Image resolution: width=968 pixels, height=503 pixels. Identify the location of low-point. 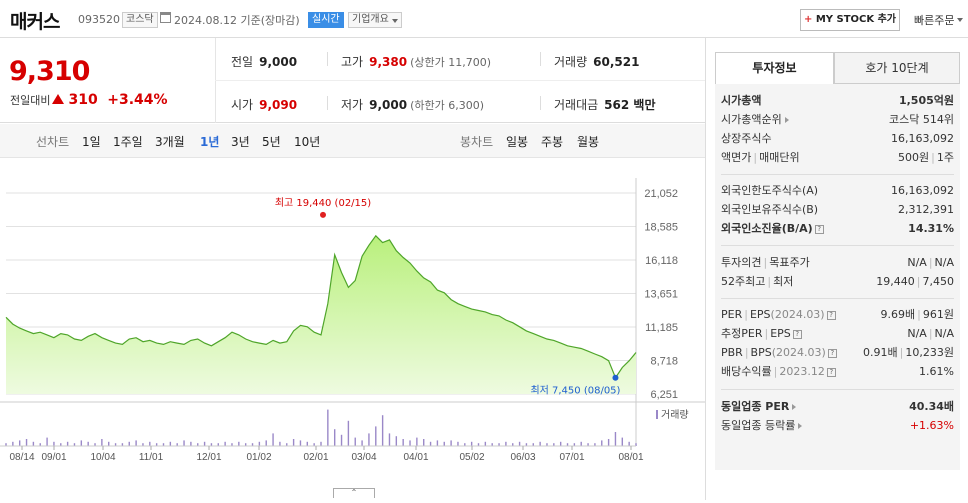
(615, 377).